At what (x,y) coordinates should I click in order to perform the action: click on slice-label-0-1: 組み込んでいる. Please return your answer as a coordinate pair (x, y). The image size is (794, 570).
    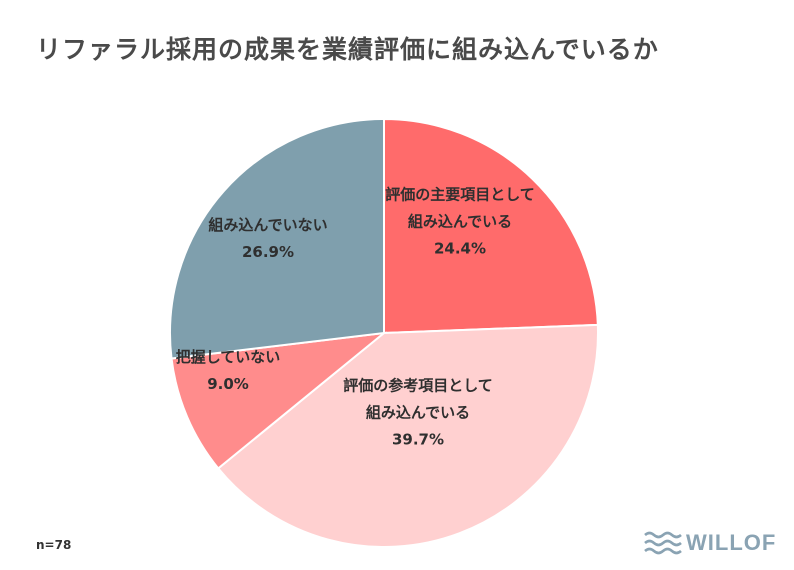
    Looking at the image, I should click on (460, 222).